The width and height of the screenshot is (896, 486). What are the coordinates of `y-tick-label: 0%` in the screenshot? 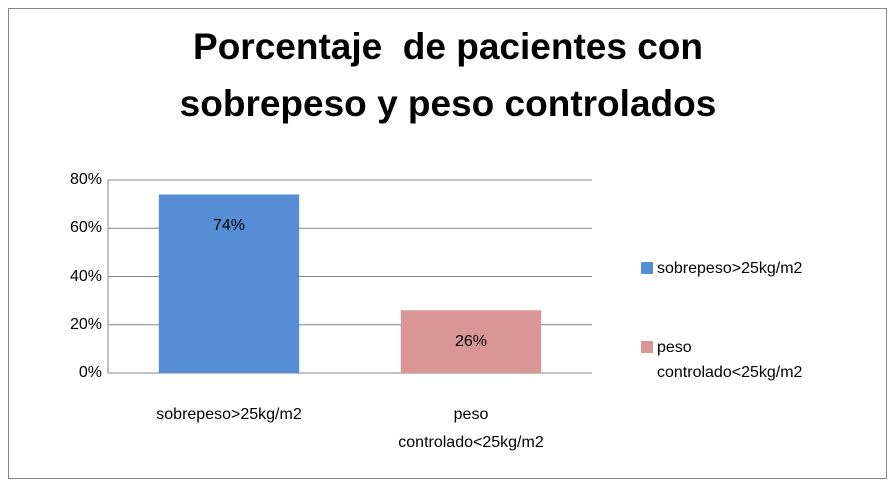 It's located at (90, 372).